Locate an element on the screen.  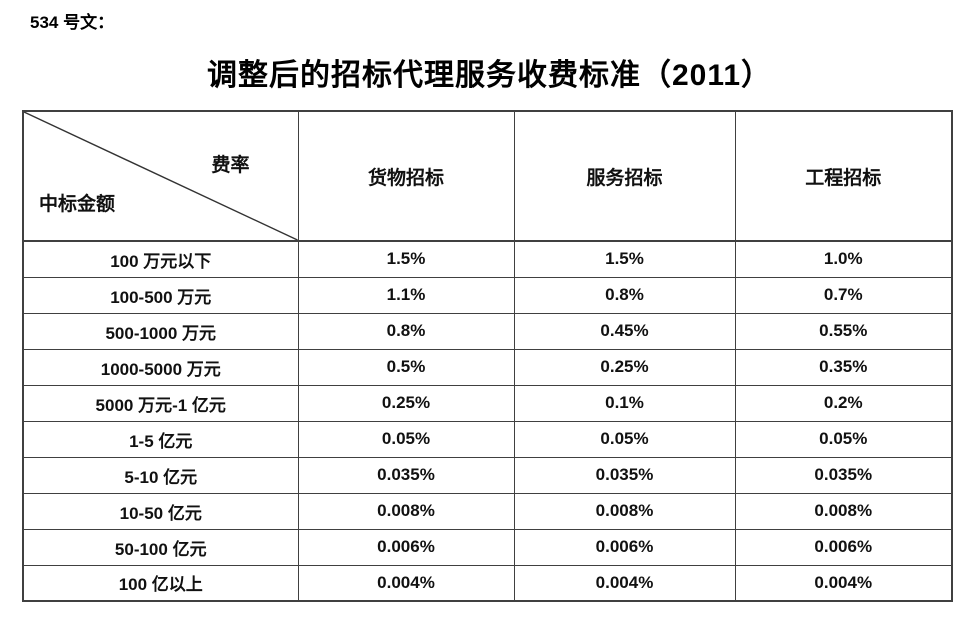
amount-cell: 5-10 亿元 is located at coordinates (160, 475).